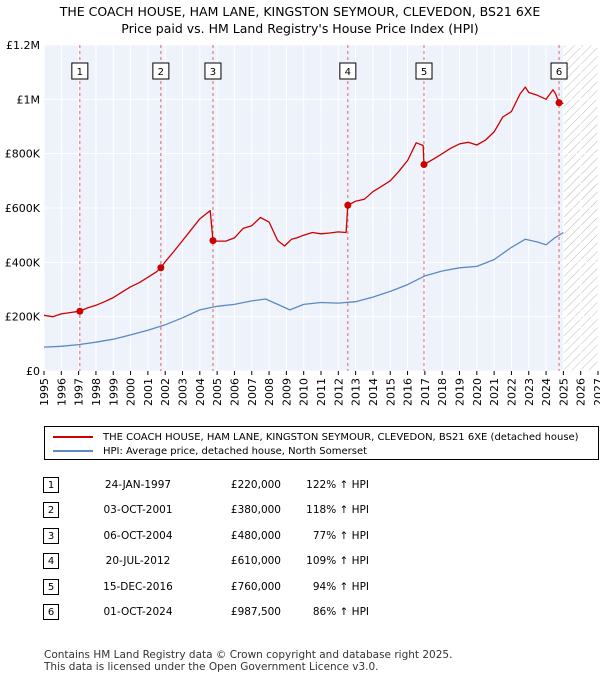 Image resolution: width=600 pixels, height=680 pixels. I want to click on table-row: 2 03-OCT-2001 £380,000 118% ↑ HPI, so click(206, 511).